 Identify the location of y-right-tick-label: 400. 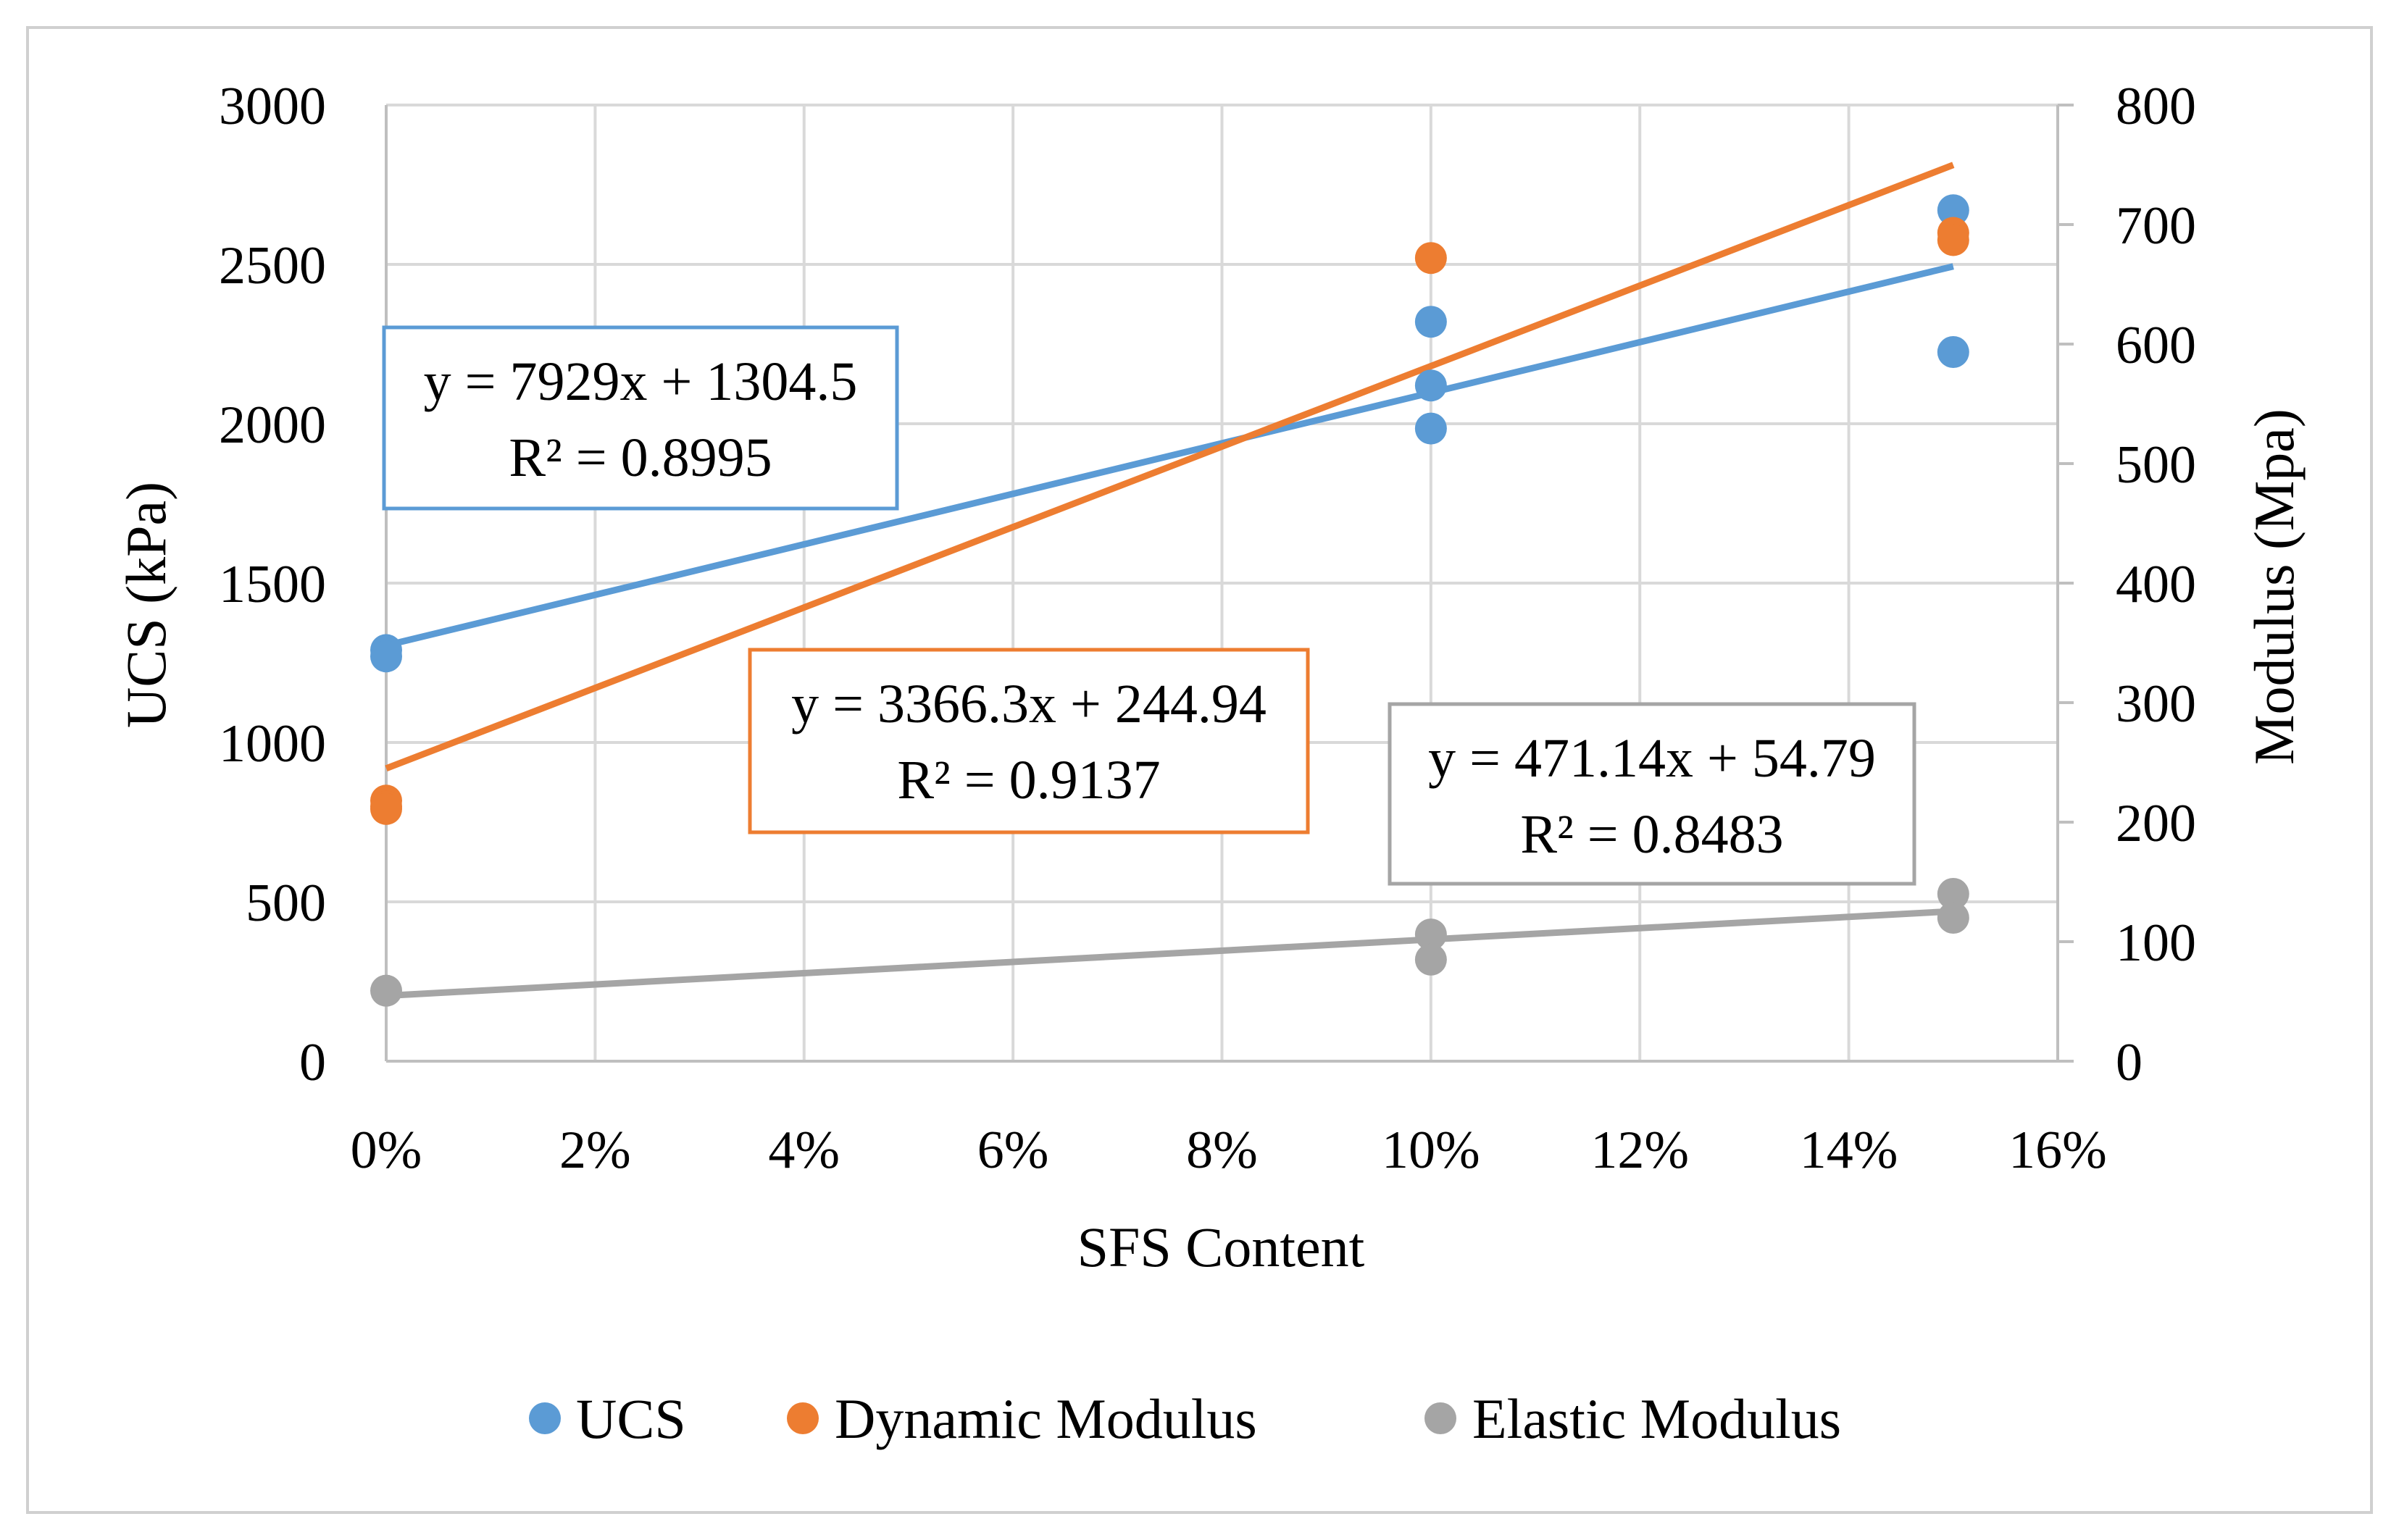
(2156, 584).